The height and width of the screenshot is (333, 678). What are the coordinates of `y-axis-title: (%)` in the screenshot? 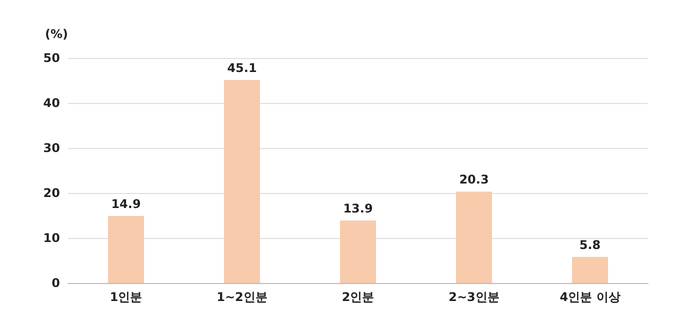 It's located at (56, 34).